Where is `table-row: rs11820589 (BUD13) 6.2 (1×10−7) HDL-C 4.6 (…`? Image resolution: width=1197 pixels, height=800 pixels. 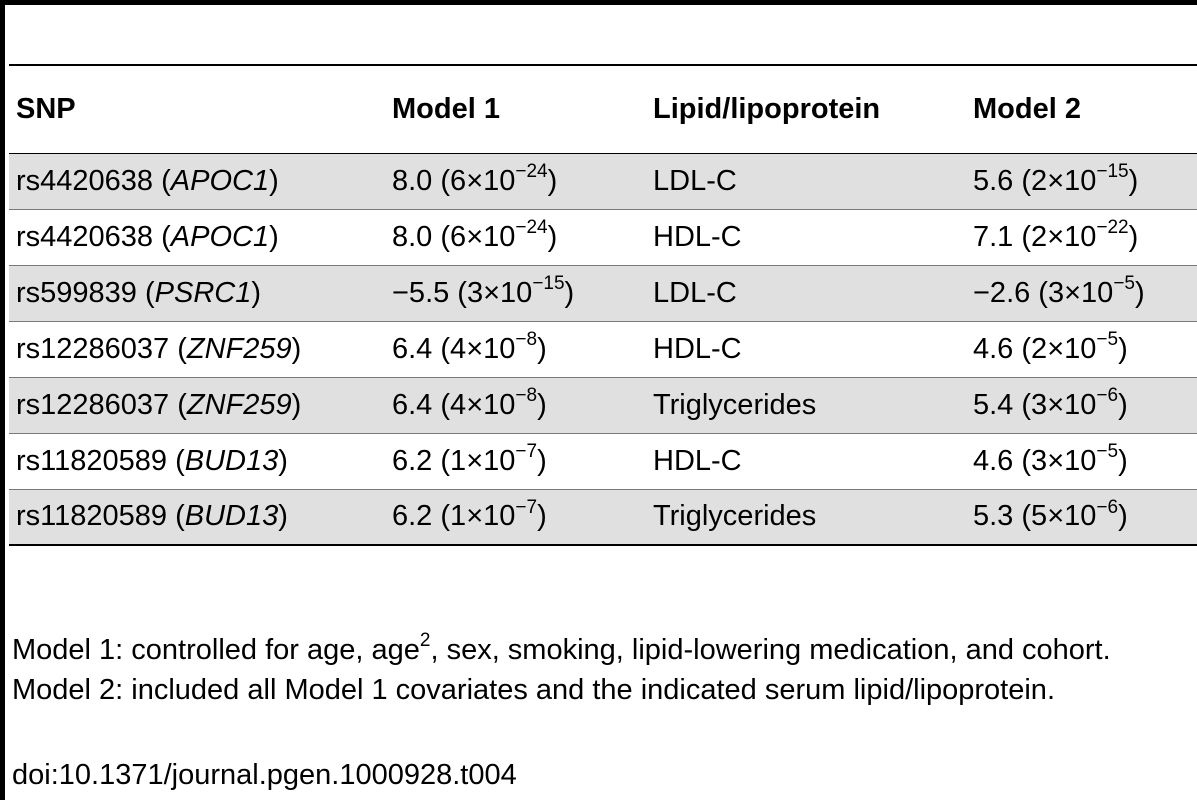 table-row: rs11820589 (BUD13) 6.2 (1×10−7) HDL-C 4.6 (… is located at coordinates (603, 461).